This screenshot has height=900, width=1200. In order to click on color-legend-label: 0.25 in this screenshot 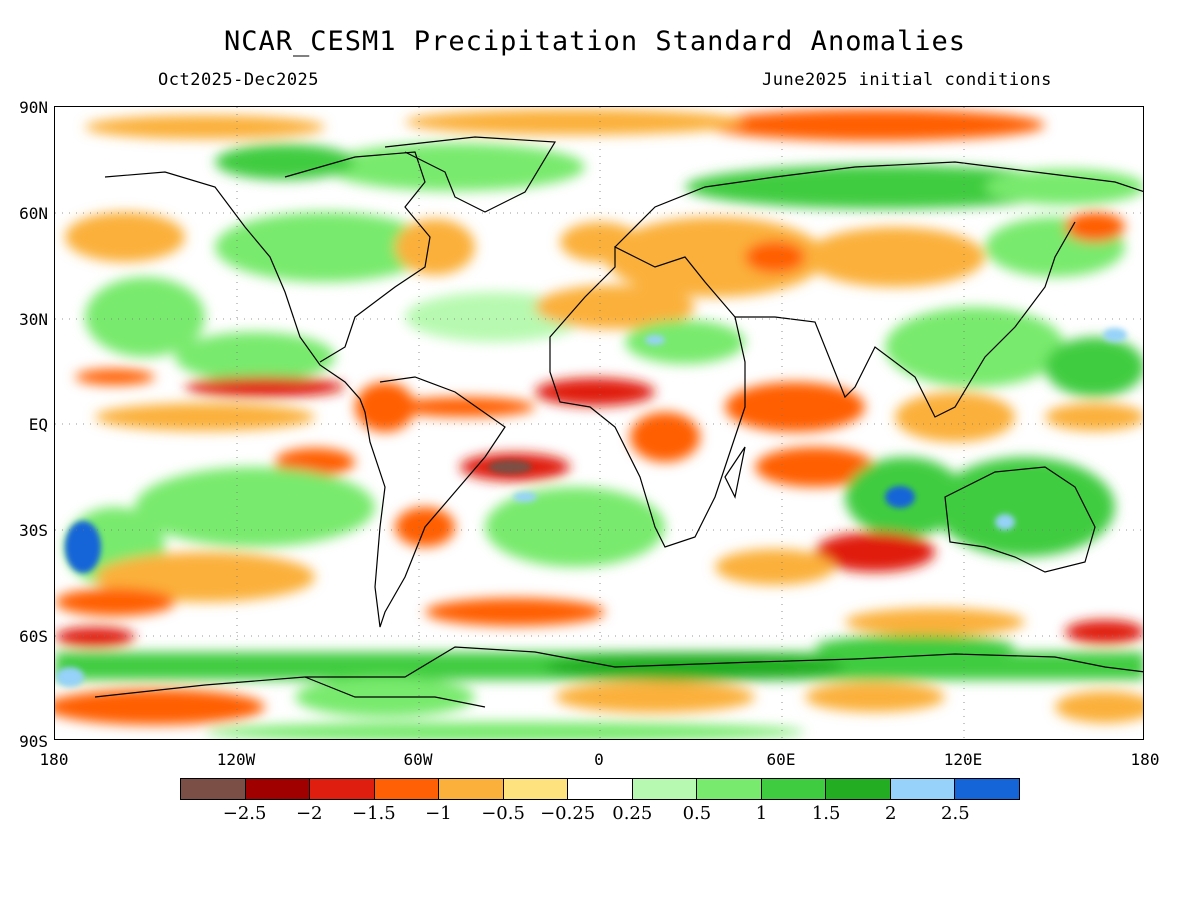, I will do `click(632, 813)`.